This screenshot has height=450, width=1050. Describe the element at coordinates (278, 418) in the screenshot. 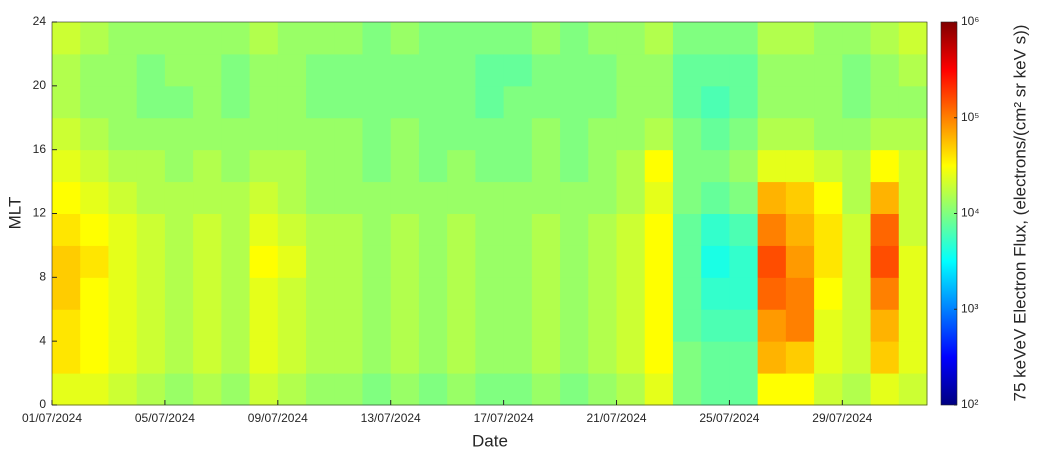

I see `x-tick-label: 09/07/2024` at that location.